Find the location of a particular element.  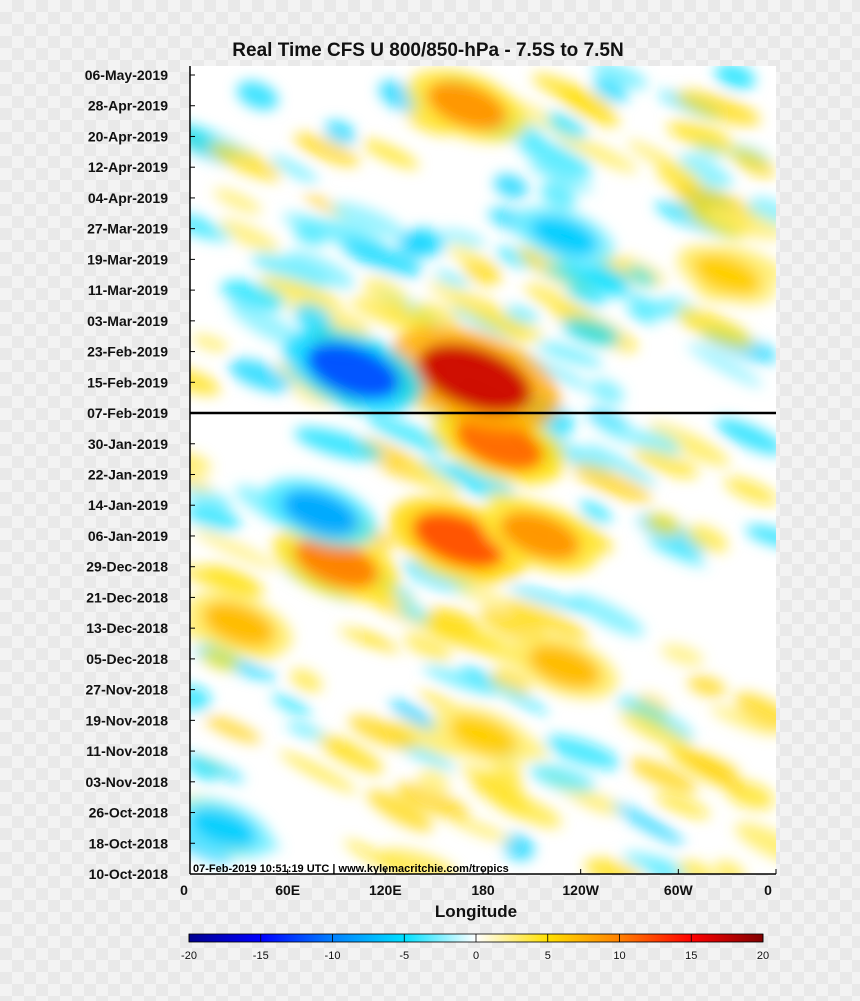

colorbar-tick-label: 10 is located at coordinates (619, 956).